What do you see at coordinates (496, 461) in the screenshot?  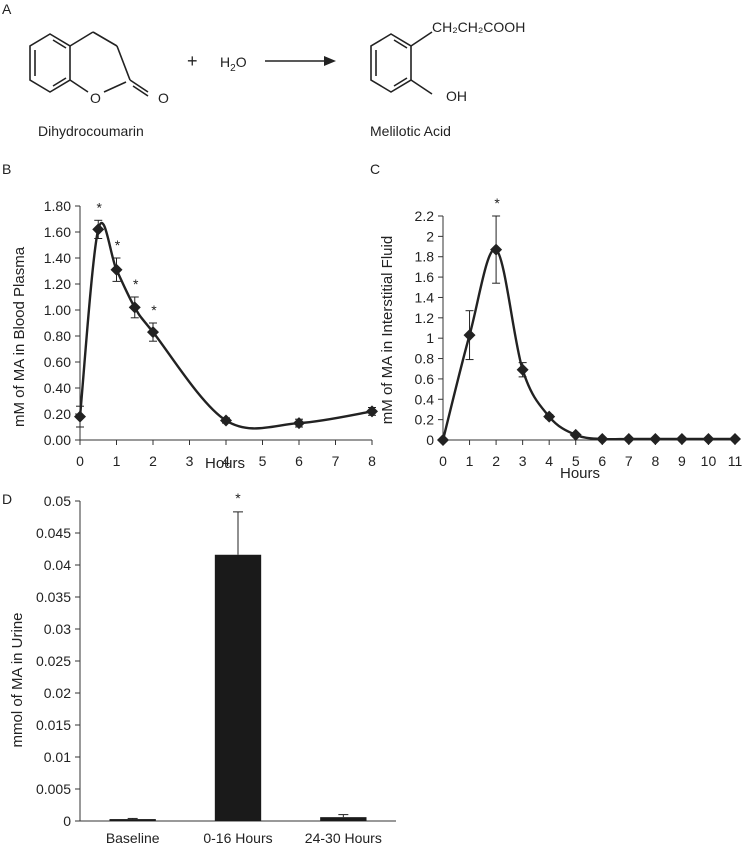 I see `panel-c-x-tick-label: 2` at bounding box center [496, 461].